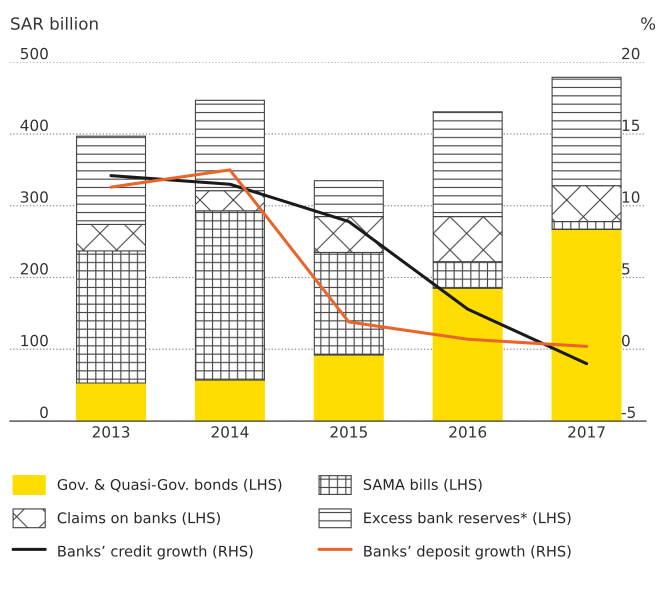  I want to click on x-tick-label: 2016, so click(467, 432).